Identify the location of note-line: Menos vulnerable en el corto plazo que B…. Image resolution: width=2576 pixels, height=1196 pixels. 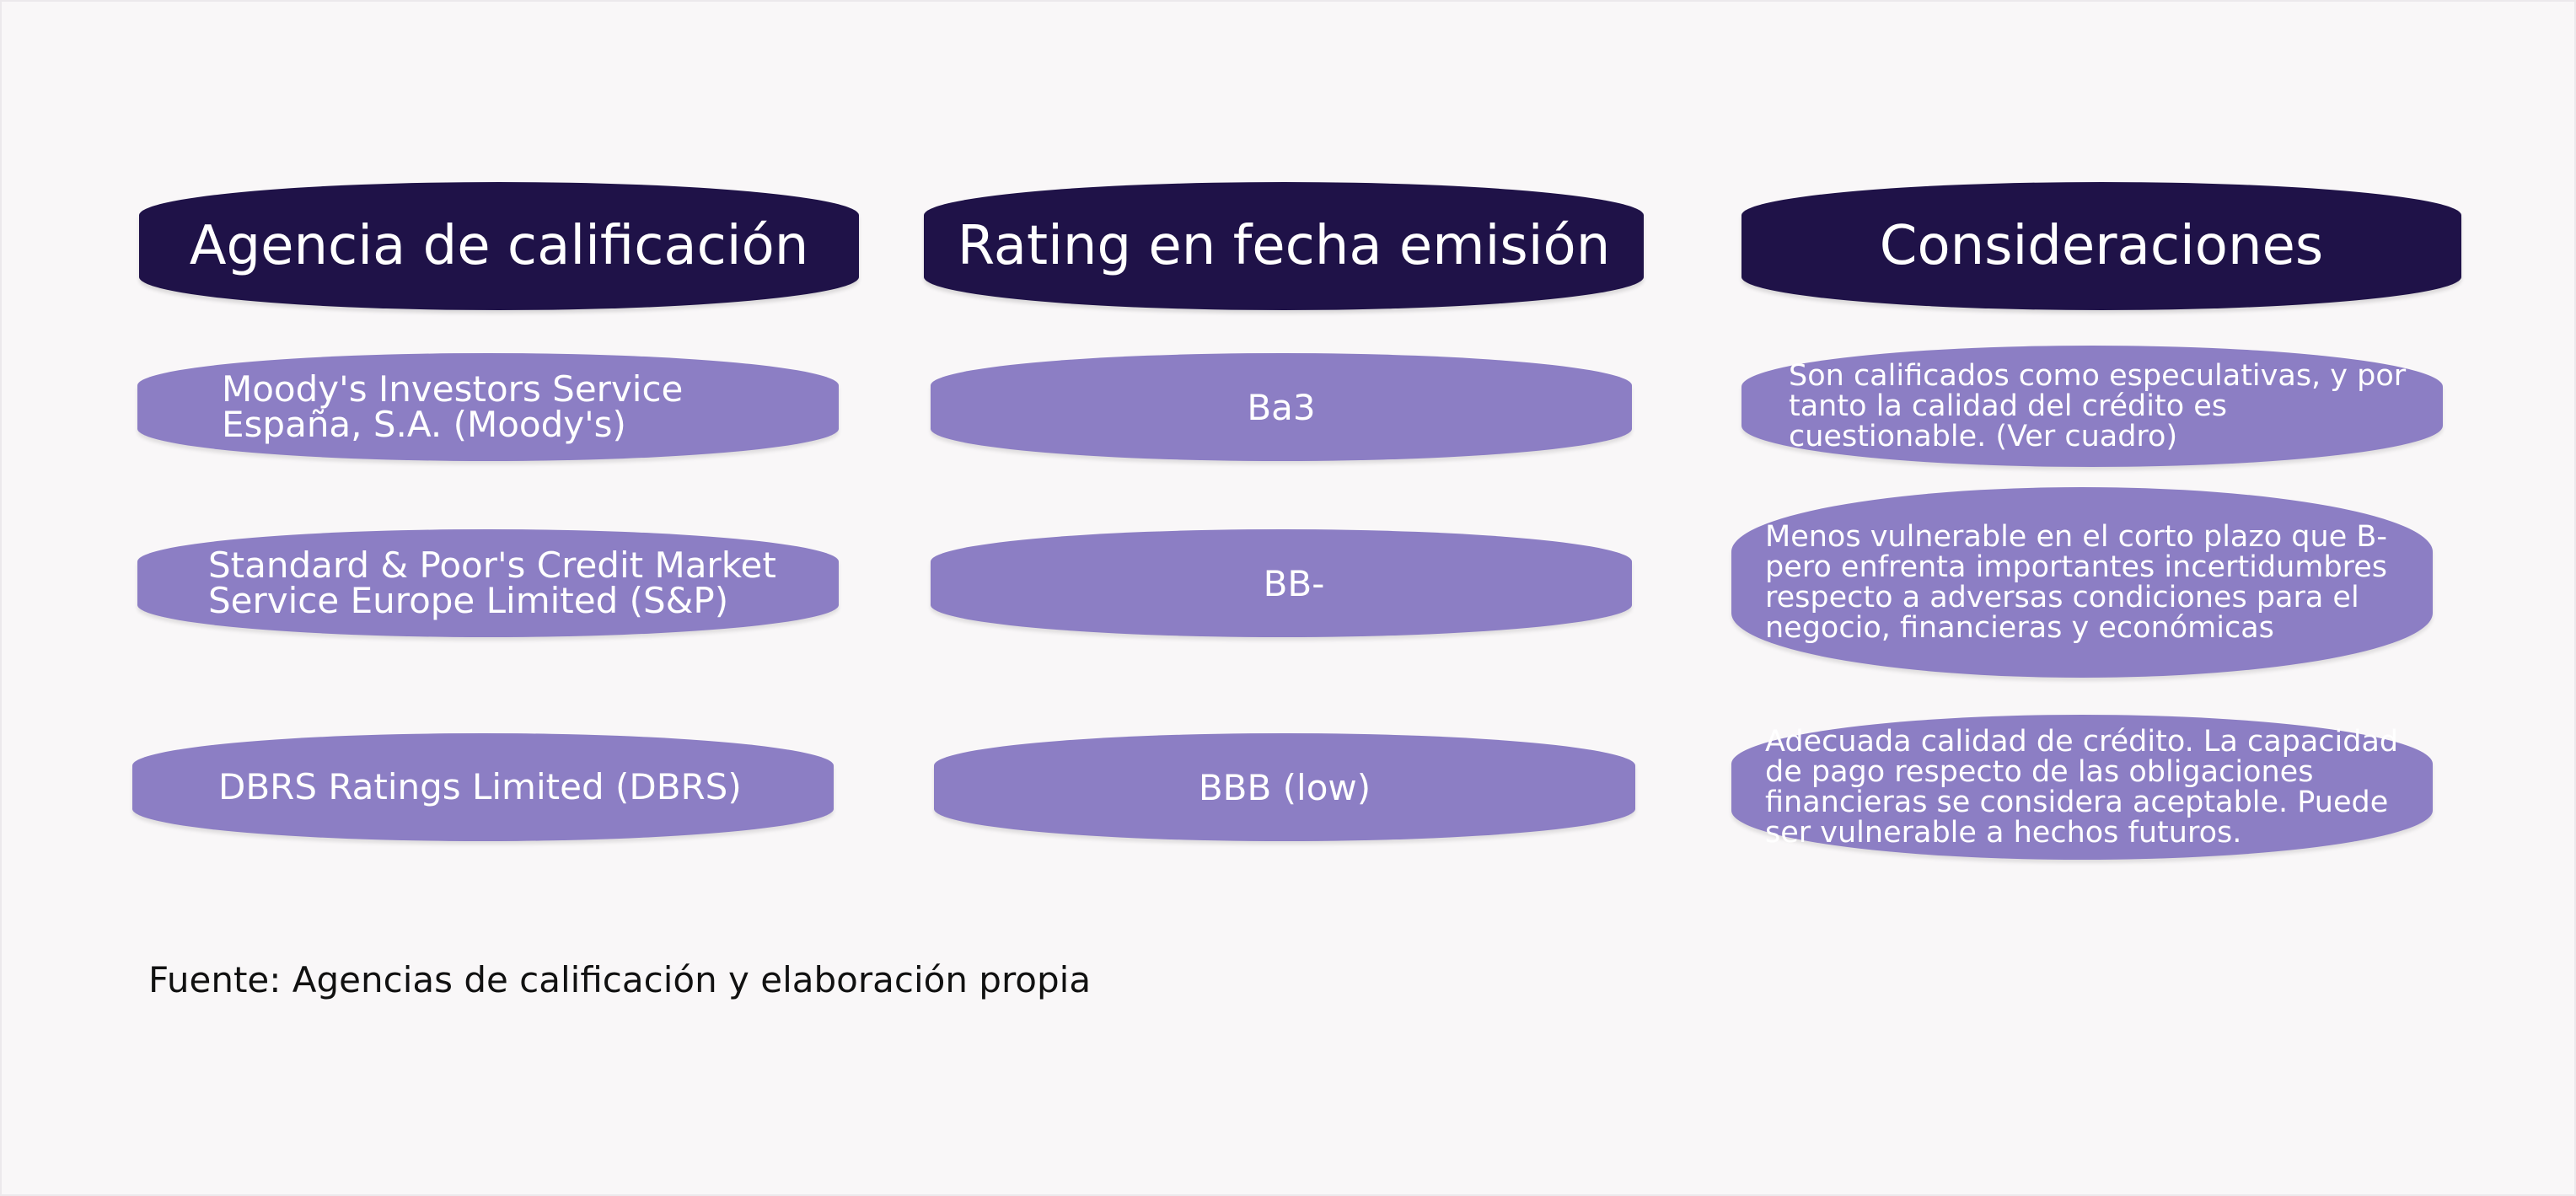
(2076, 537).